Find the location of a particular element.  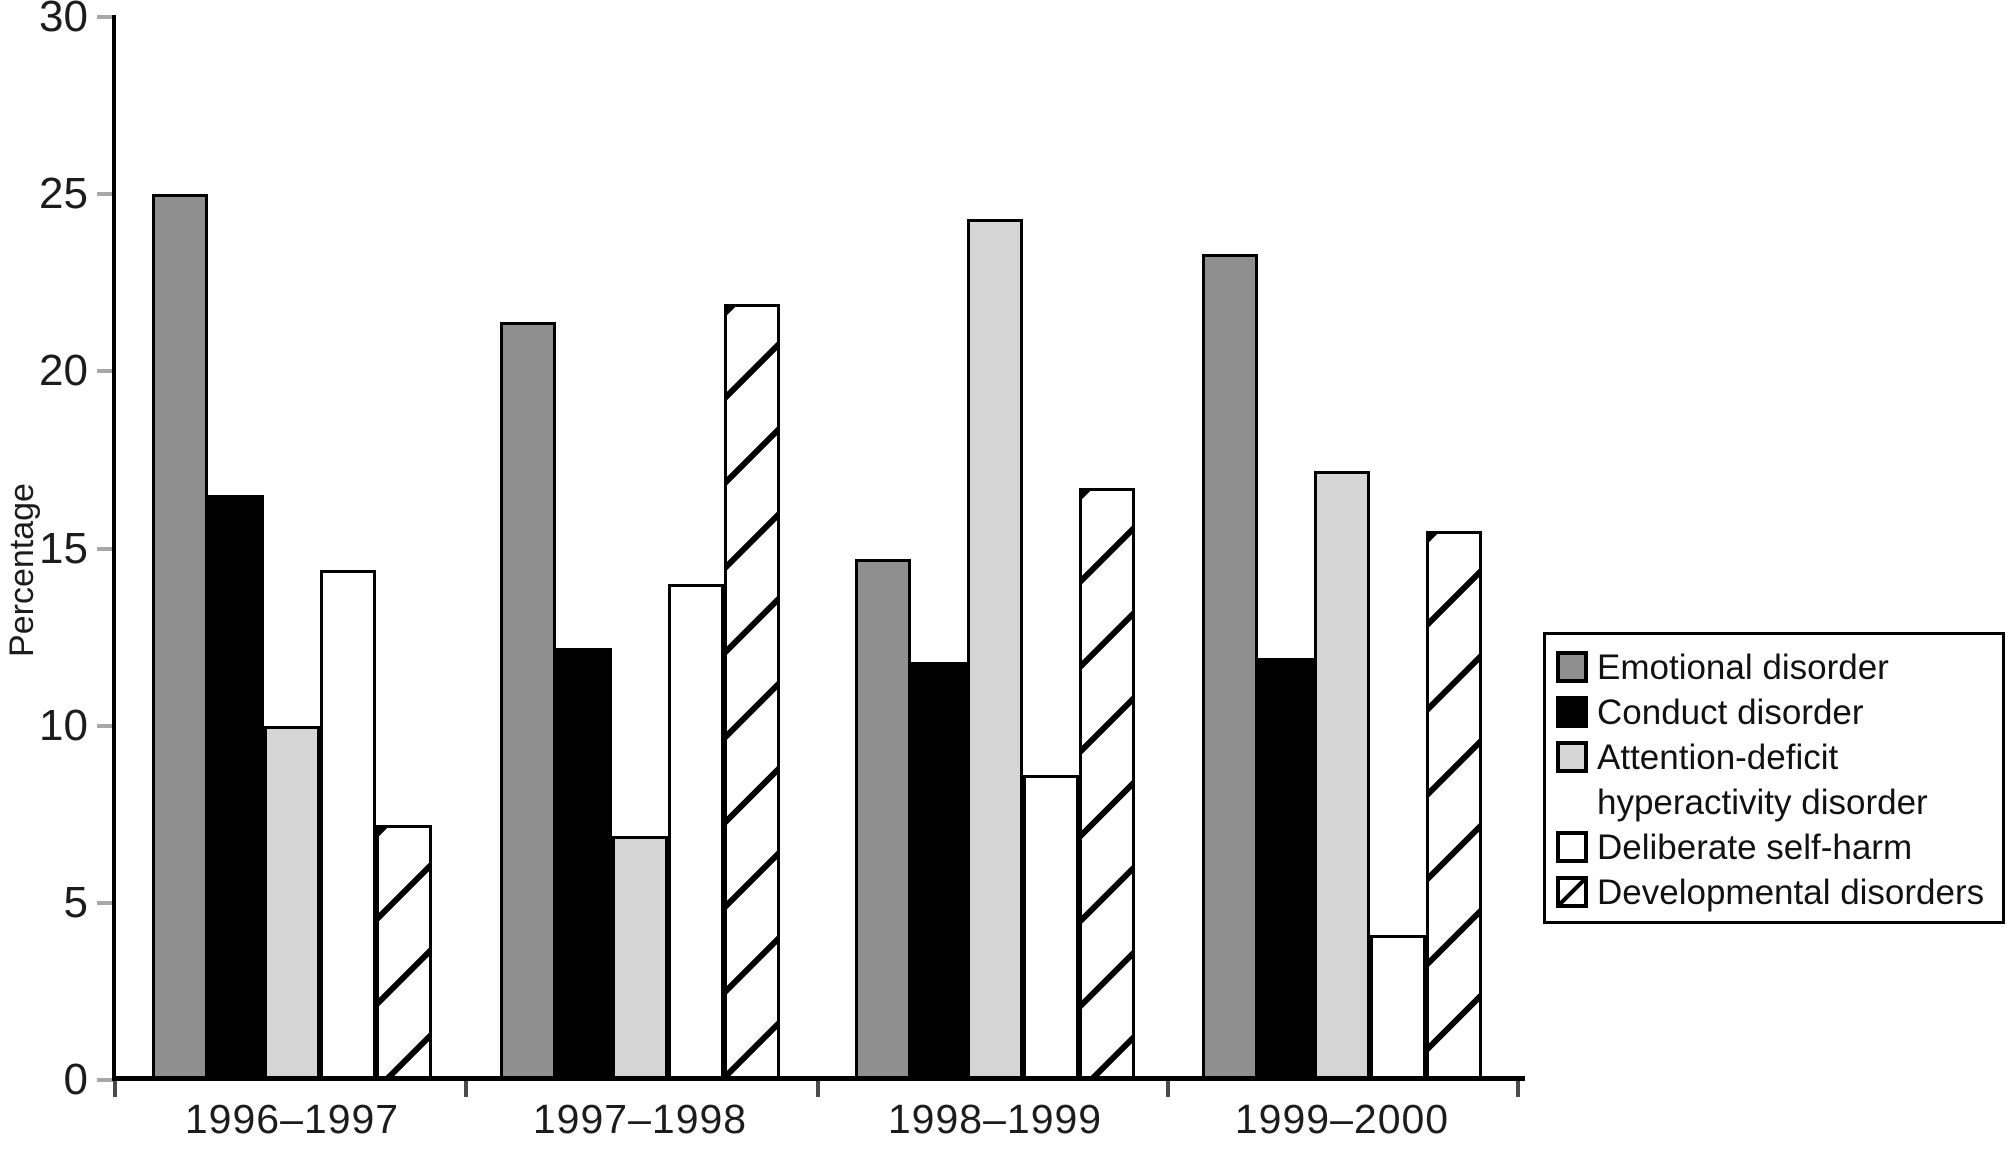

bar-emotional-disorder-group4 is located at coordinates (1230, 667).